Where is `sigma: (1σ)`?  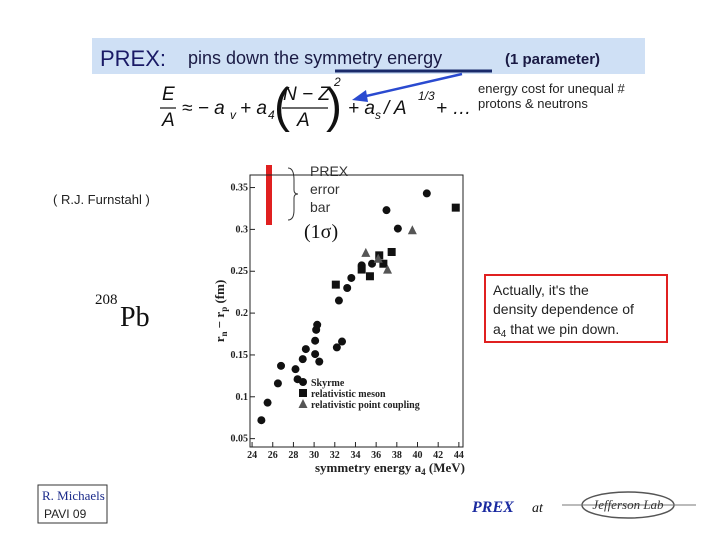 sigma: (1σ) is located at coordinates (321, 232).